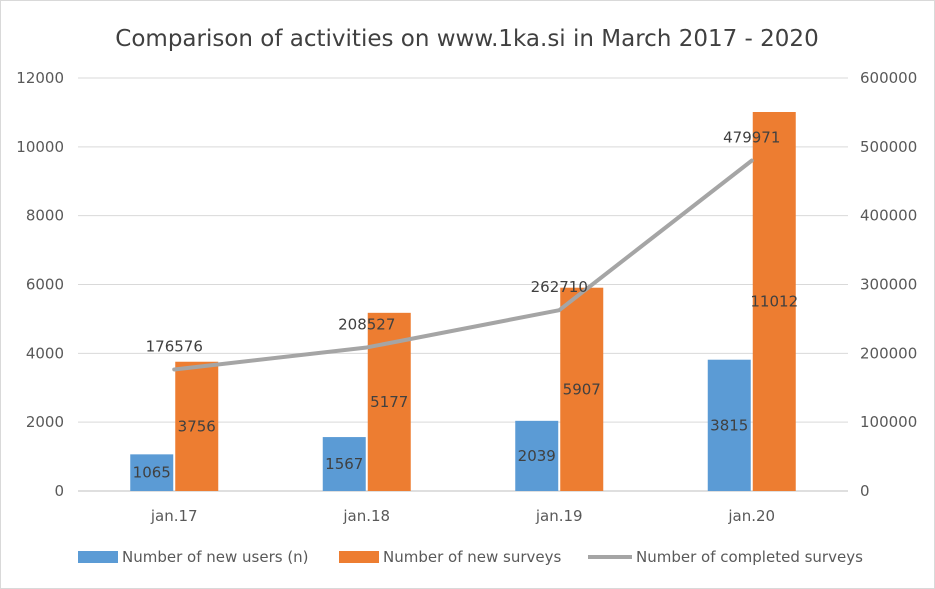  I want to click on y-right-tick-label: 100000, so click(888, 422).